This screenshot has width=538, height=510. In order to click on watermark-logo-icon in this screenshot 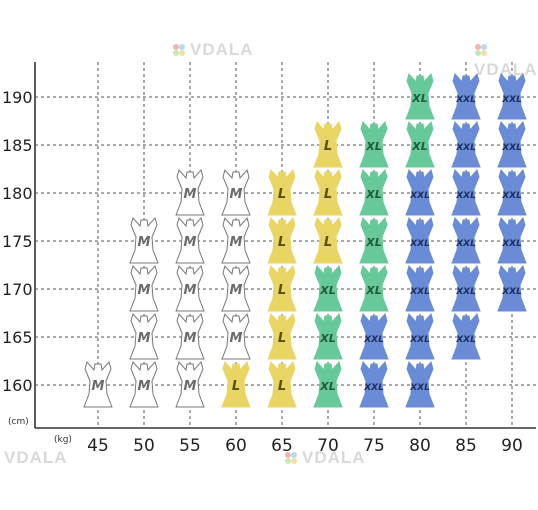, I will do `click(291, 458)`.